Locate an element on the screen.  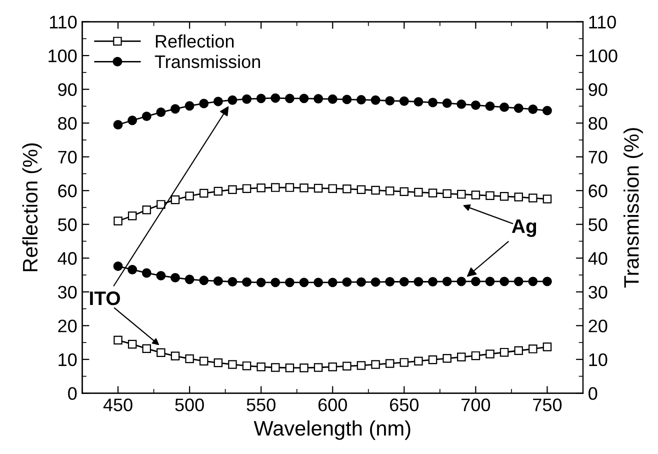
y-tick-label: 60 is located at coordinates (67, 191).